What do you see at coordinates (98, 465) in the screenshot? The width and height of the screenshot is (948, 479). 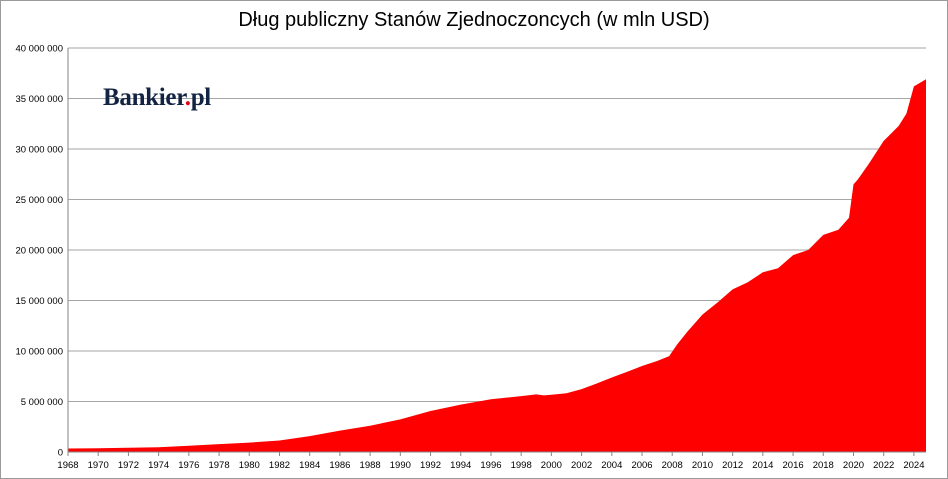 I see `x-tick-label: 1970` at bounding box center [98, 465].